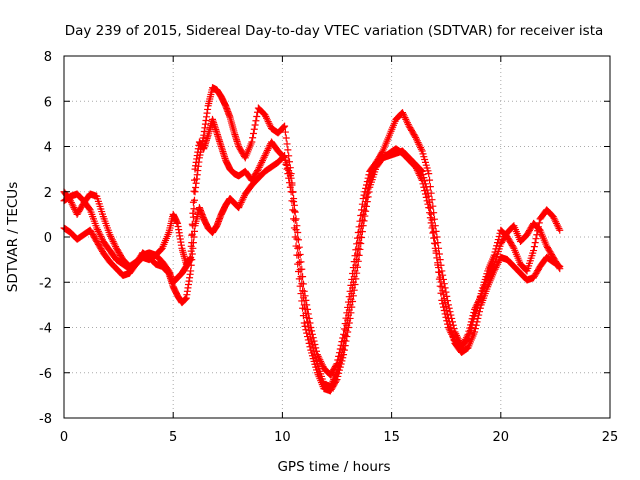  I want to click on y-tick-label: 8, so click(48, 57).